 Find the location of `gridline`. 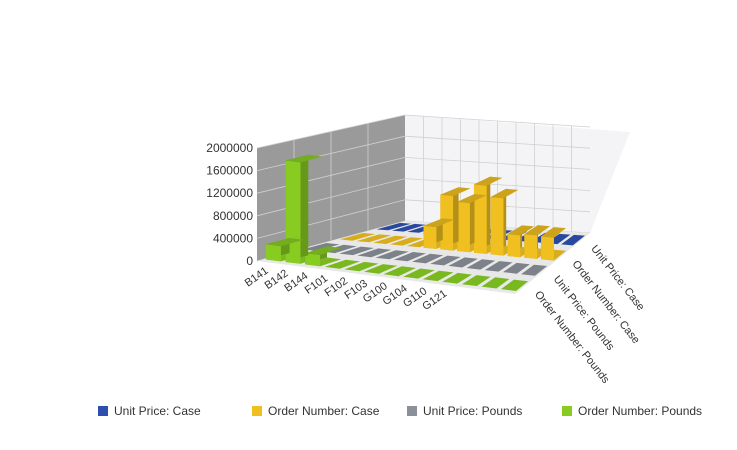

gridline is located at coordinates (423, 131).